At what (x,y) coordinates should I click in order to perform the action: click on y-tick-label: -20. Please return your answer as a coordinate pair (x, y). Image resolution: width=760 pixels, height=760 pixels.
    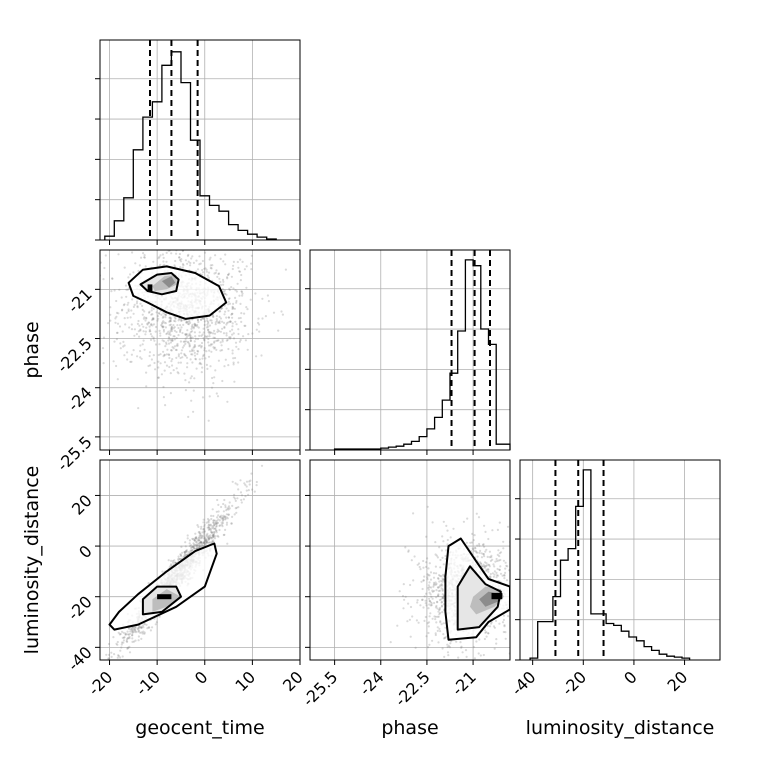
    Looking at the image, I should click on (80, 608).